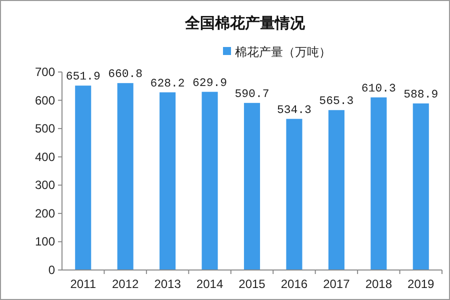 The image size is (450, 300). I want to click on x-tick-label: 2011, so click(83, 284).